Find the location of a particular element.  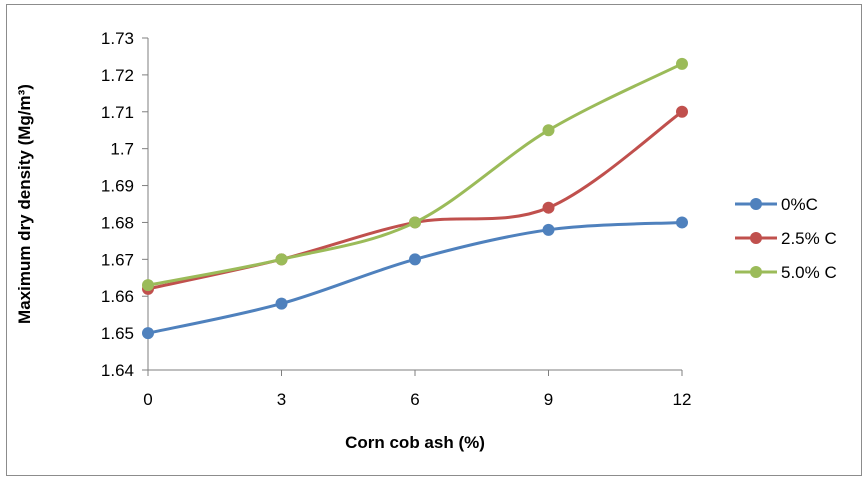

x-tick-label: 9 is located at coordinates (548, 399).